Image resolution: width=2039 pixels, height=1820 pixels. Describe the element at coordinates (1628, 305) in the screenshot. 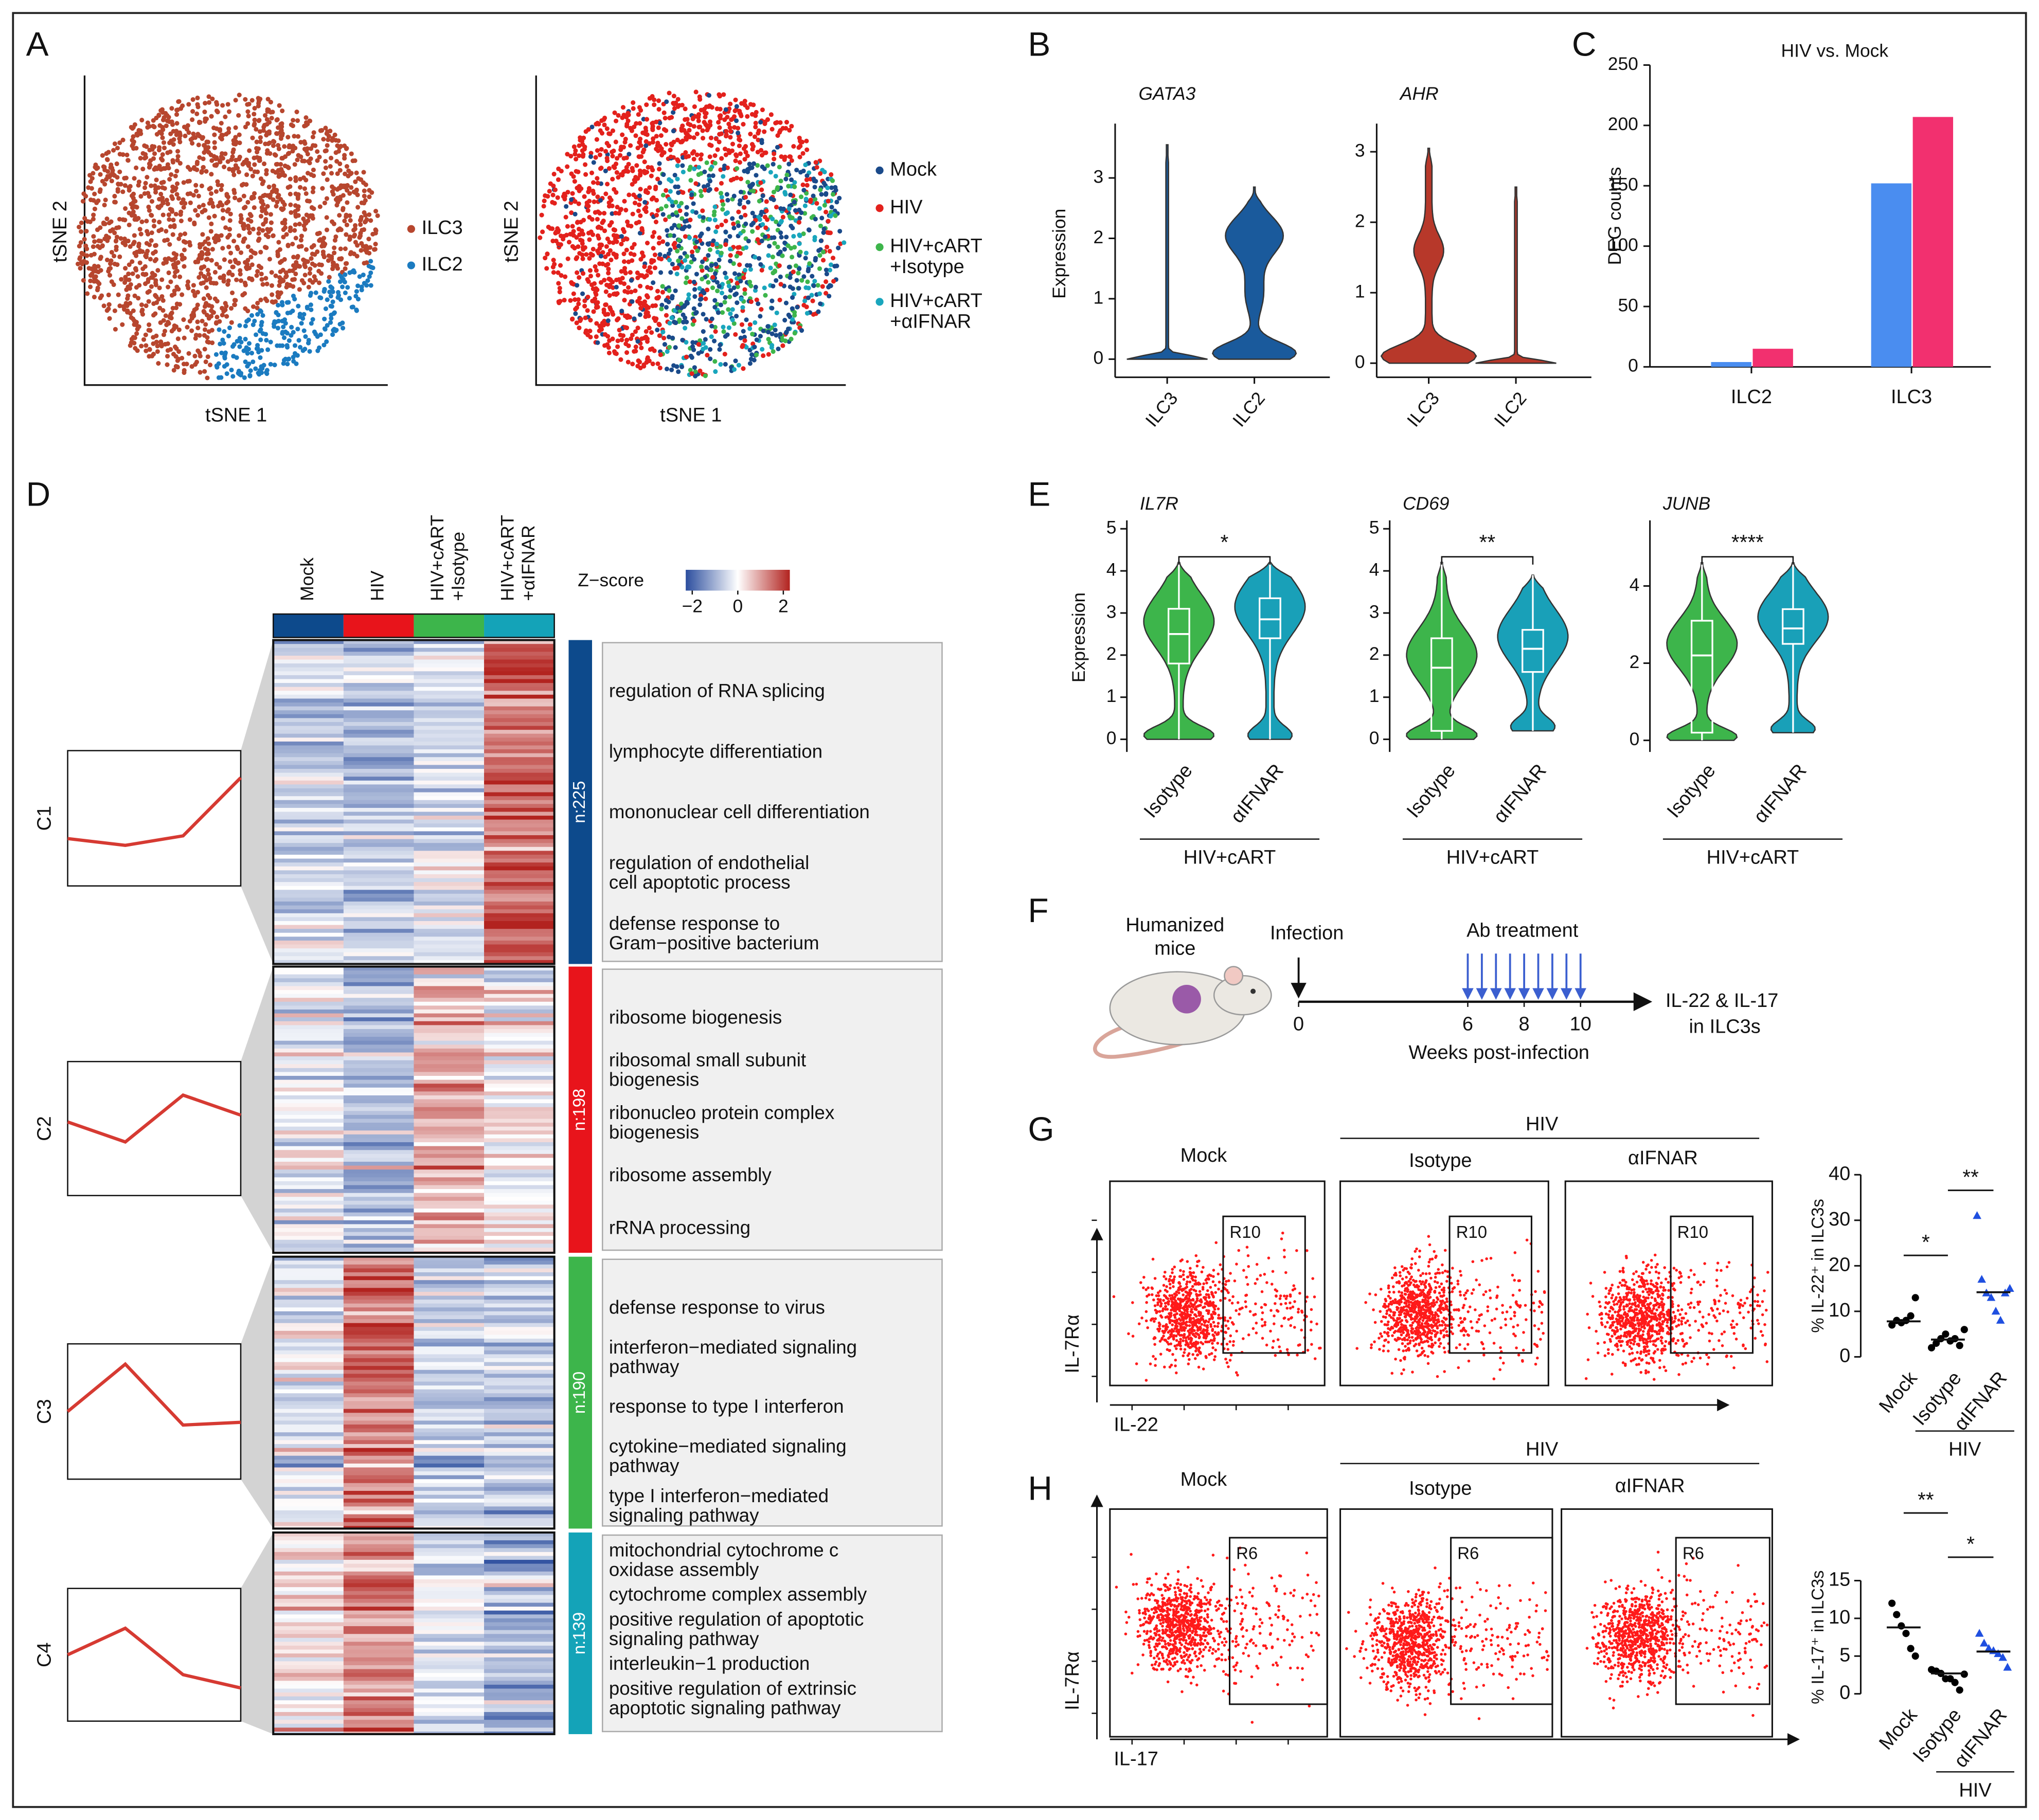

I see `y-tick-label: 50` at that location.